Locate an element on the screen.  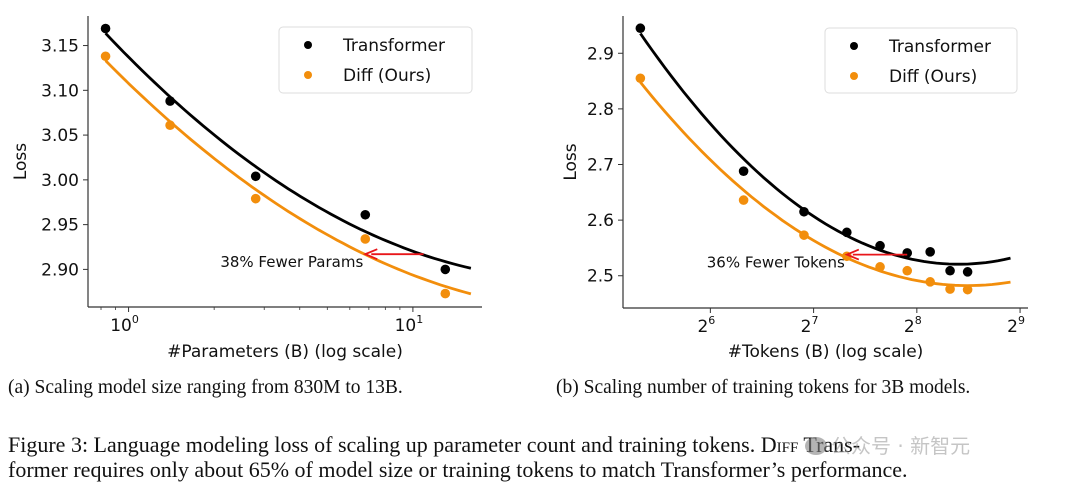
x-tick-label: 29 is located at coordinates (1016, 325).